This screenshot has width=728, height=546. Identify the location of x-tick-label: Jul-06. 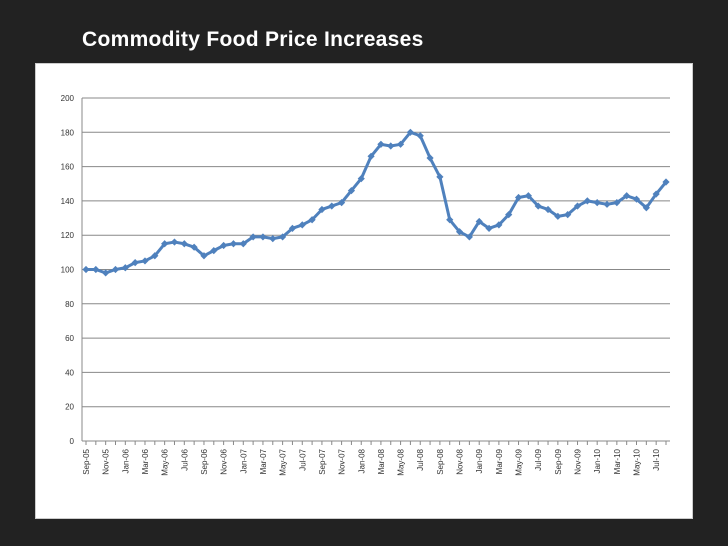
(184, 459).